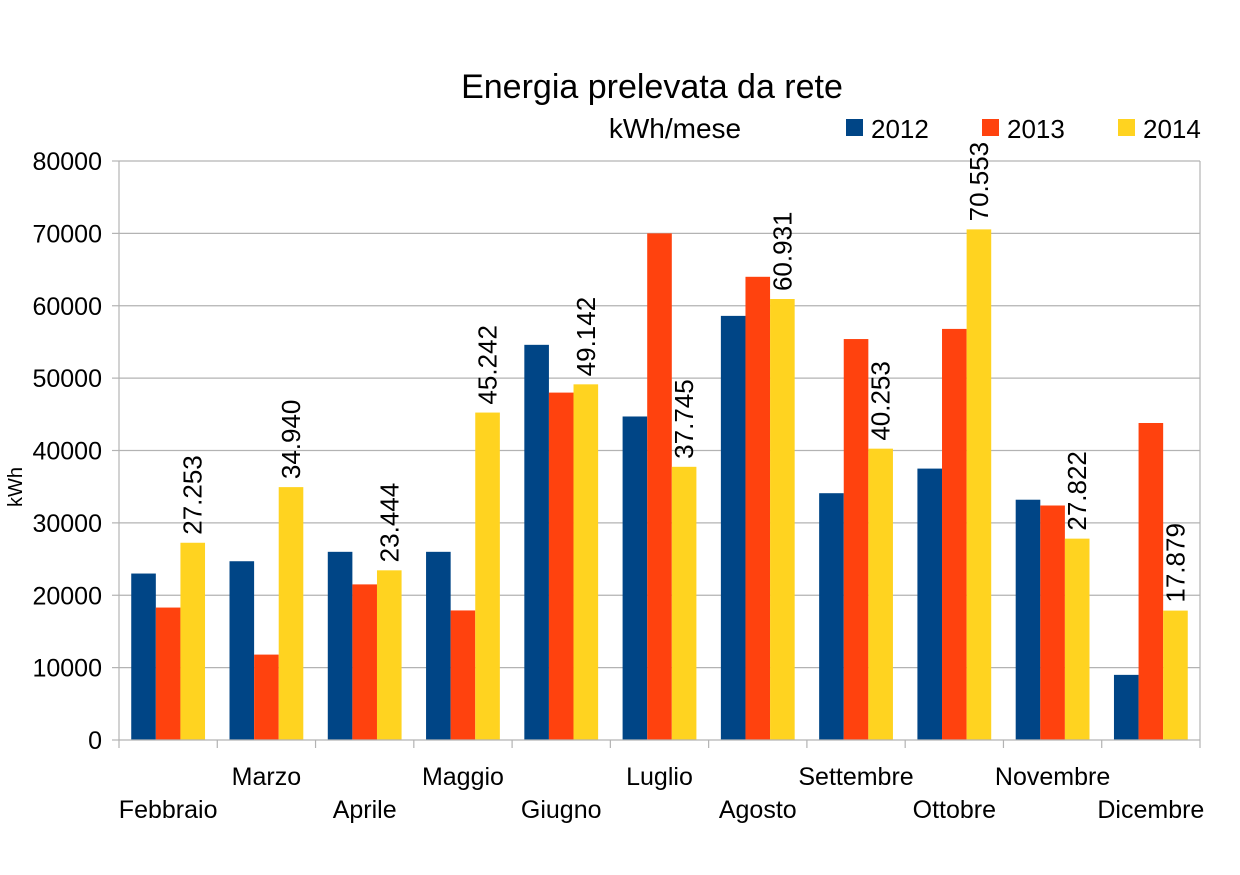  What do you see at coordinates (463, 777) in the screenshot?
I see `x-category-label: Maggio` at bounding box center [463, 777].